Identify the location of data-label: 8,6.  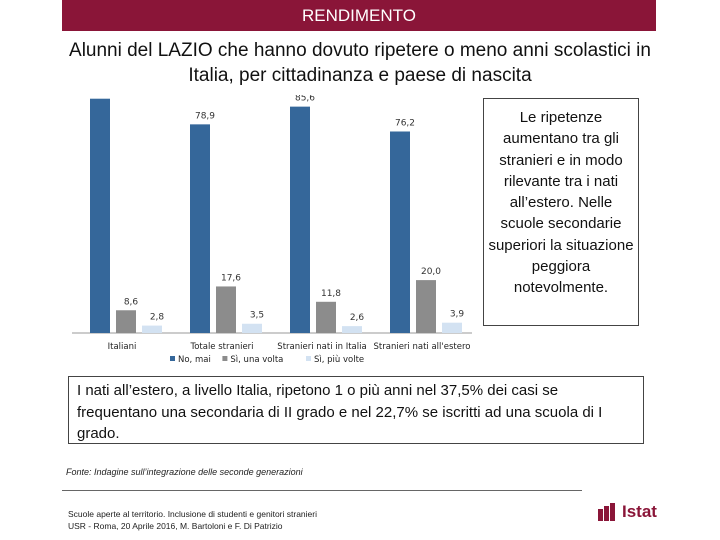
(131, 302).